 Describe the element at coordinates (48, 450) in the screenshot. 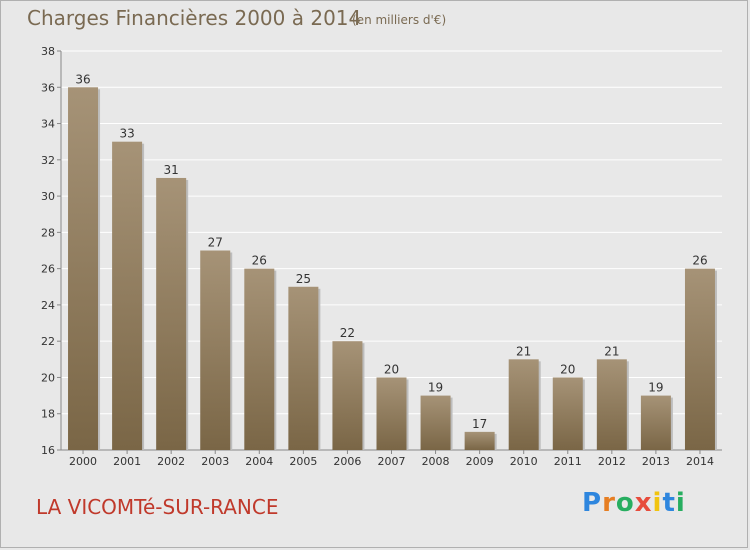

I see `y-tick-label: 16` at that location.